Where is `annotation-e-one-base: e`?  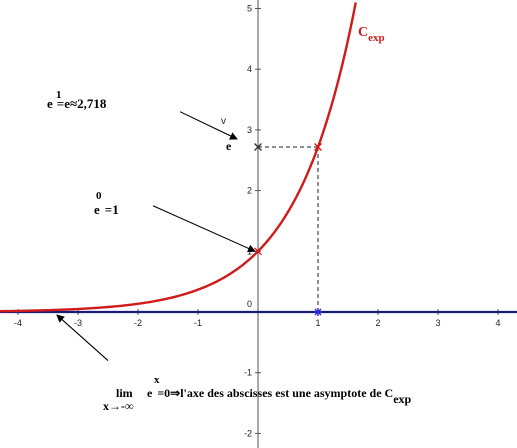
annotation-e-one-base: e is located at coordinates (50, 103).